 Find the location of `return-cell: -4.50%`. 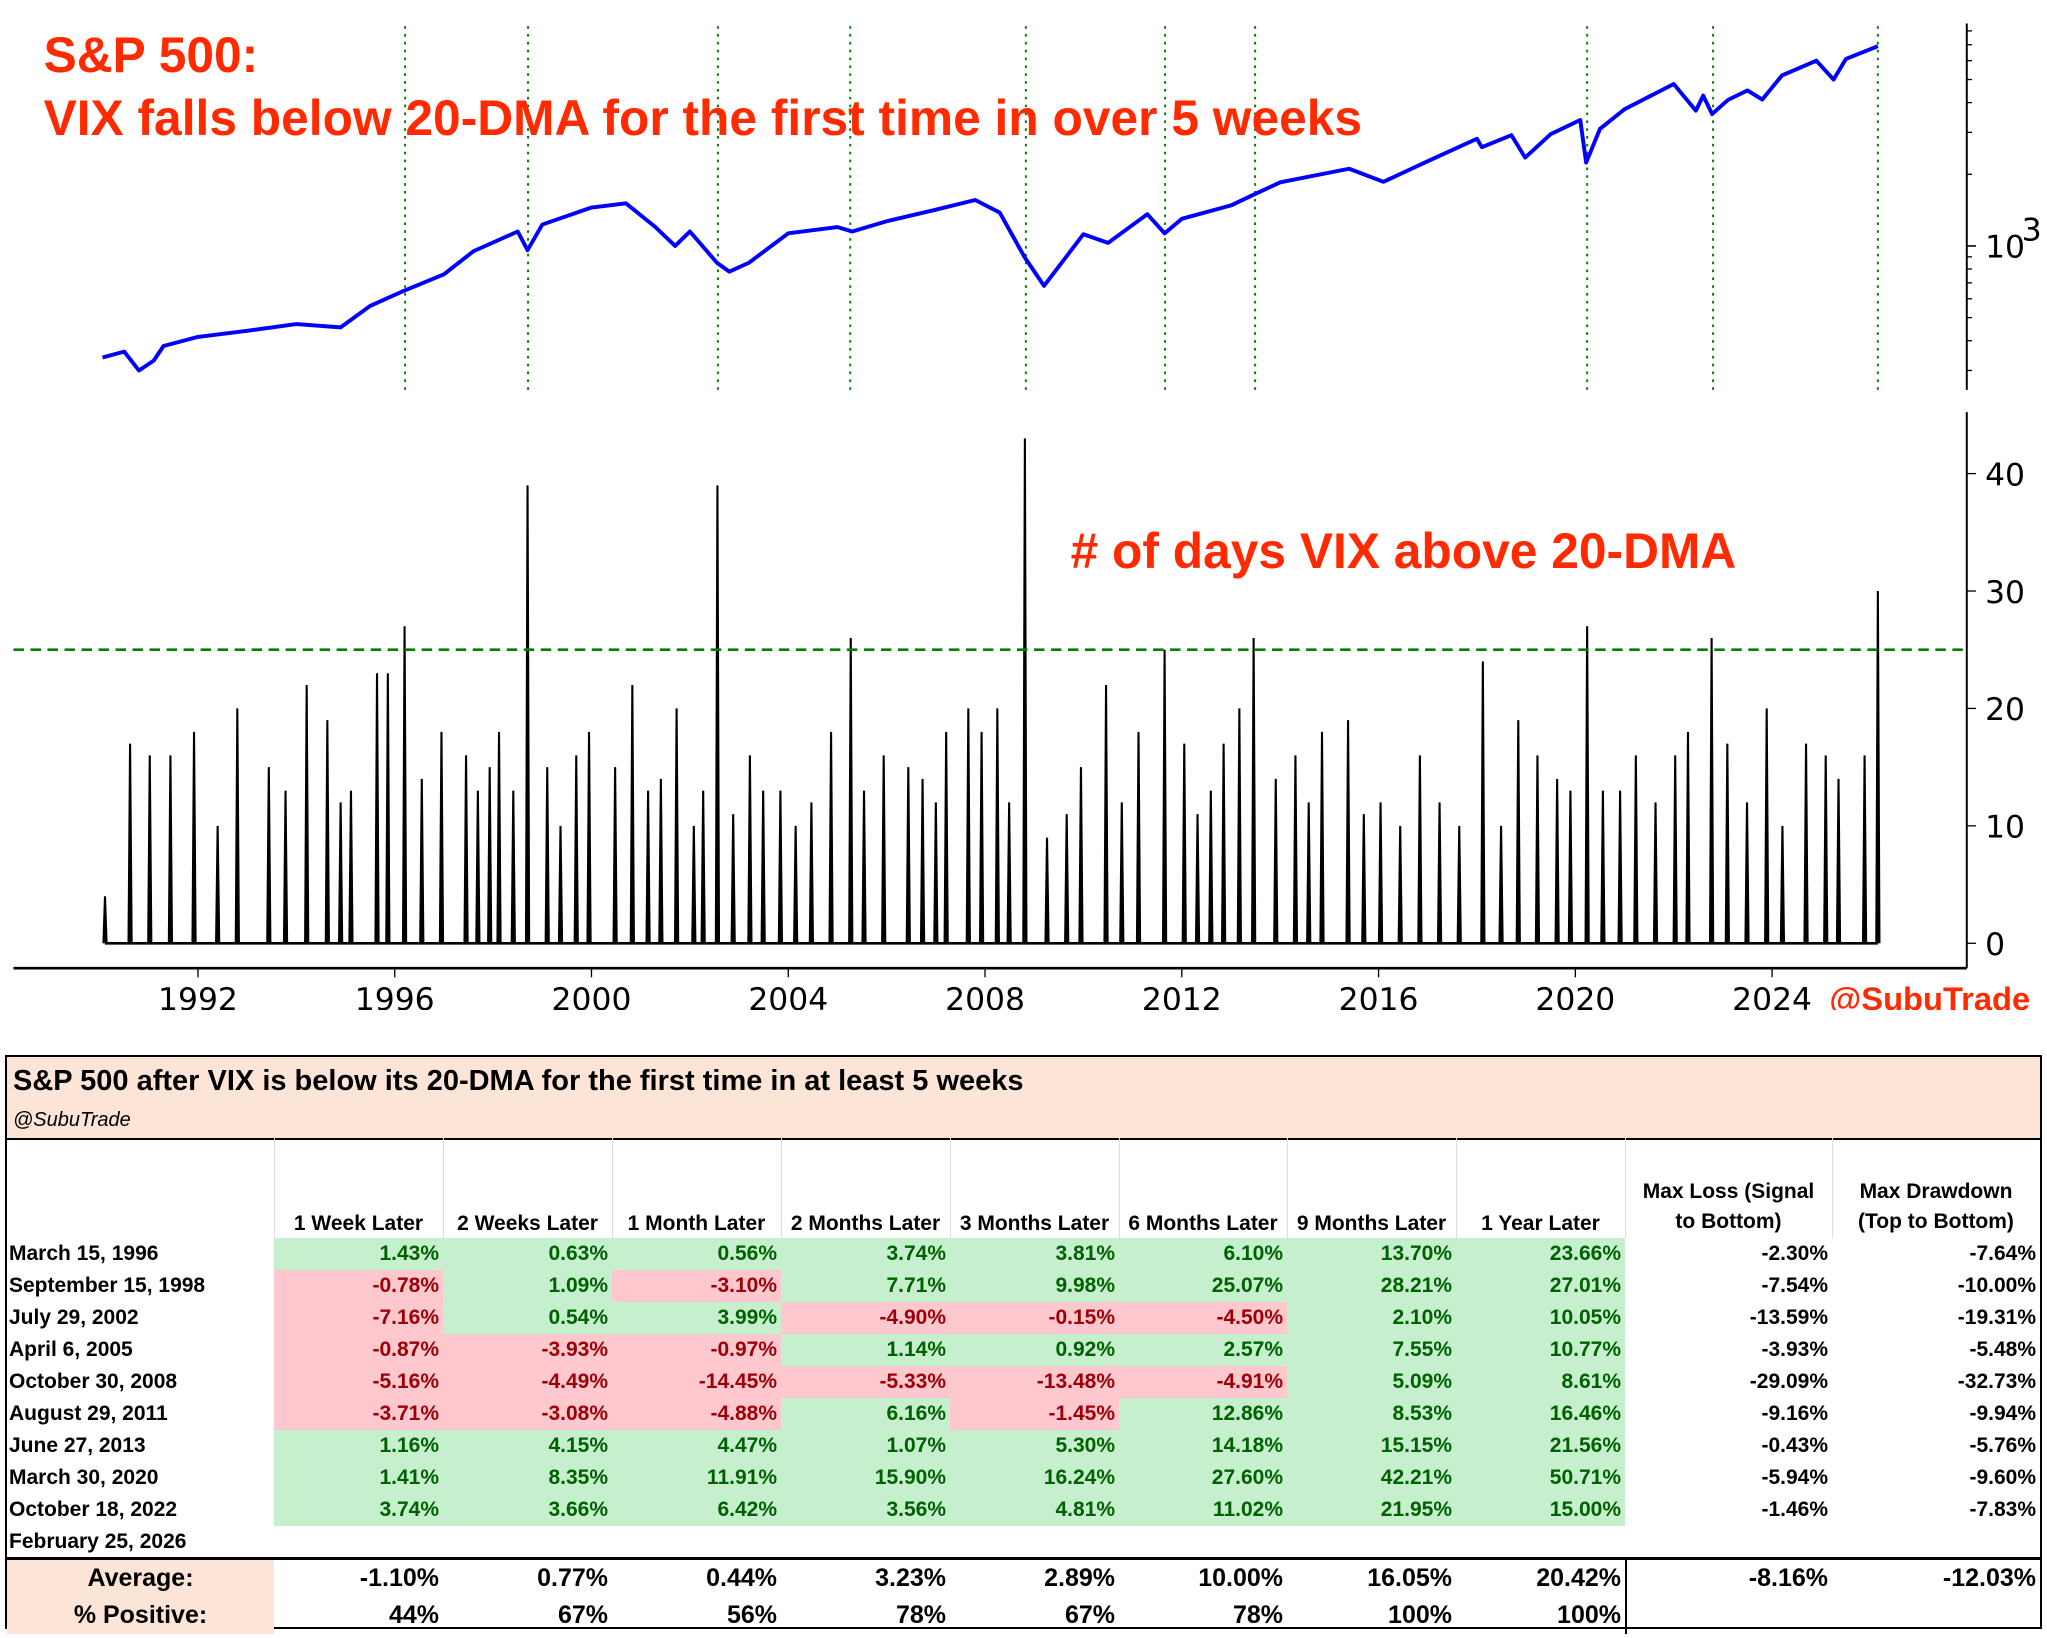

return-cell: -4.50% is located at coordinates (1203, 1318).